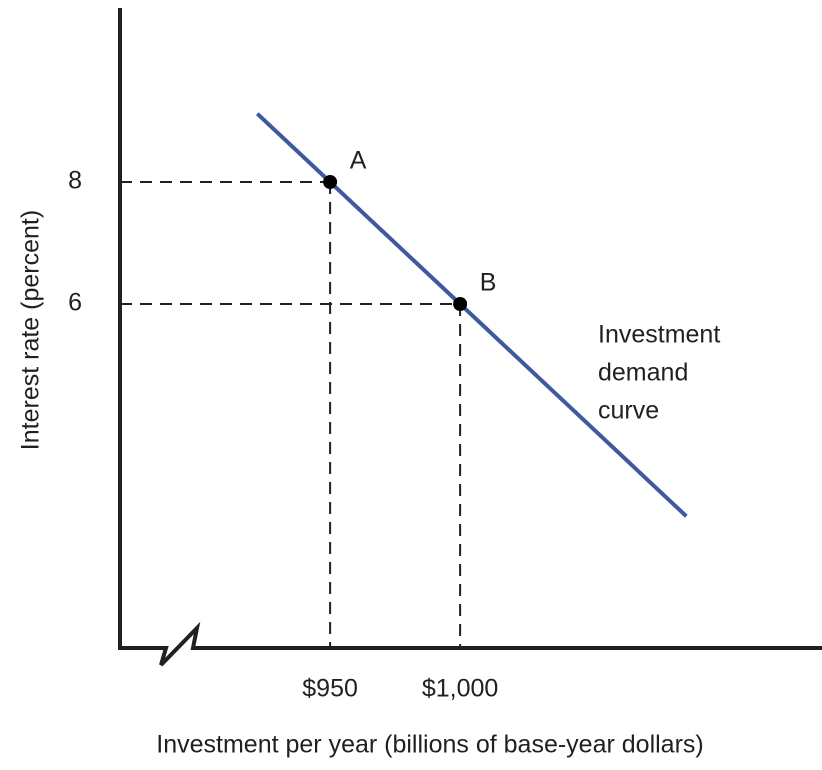 The width and height of the screenshot is (822, 770). I want to click on curve-label: Investment, so click(659, 335).